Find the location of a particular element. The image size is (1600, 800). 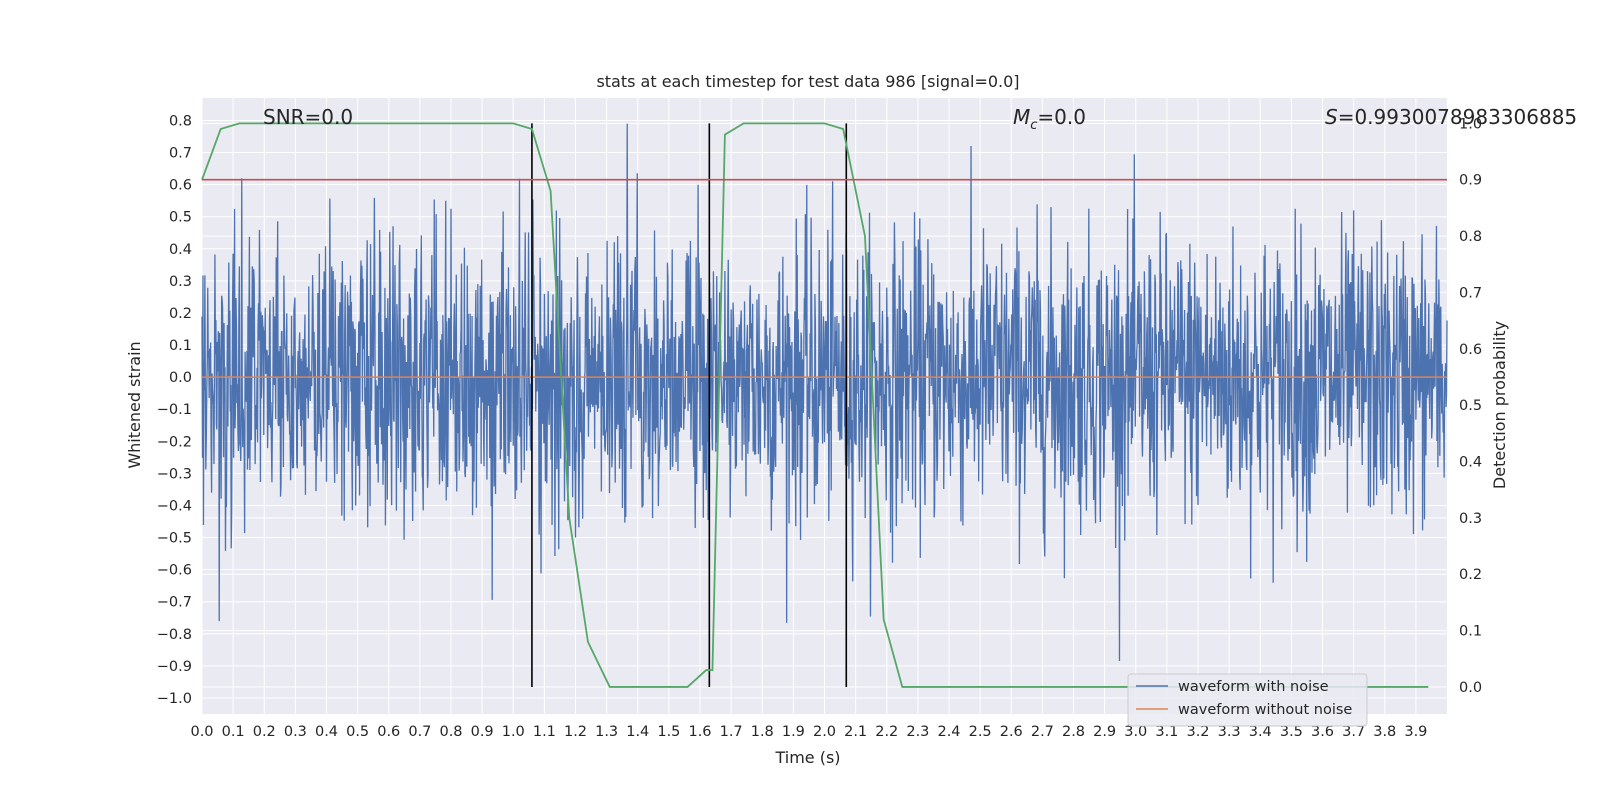

x-axis-label: Time (s) is located at coordinates (807, 757).